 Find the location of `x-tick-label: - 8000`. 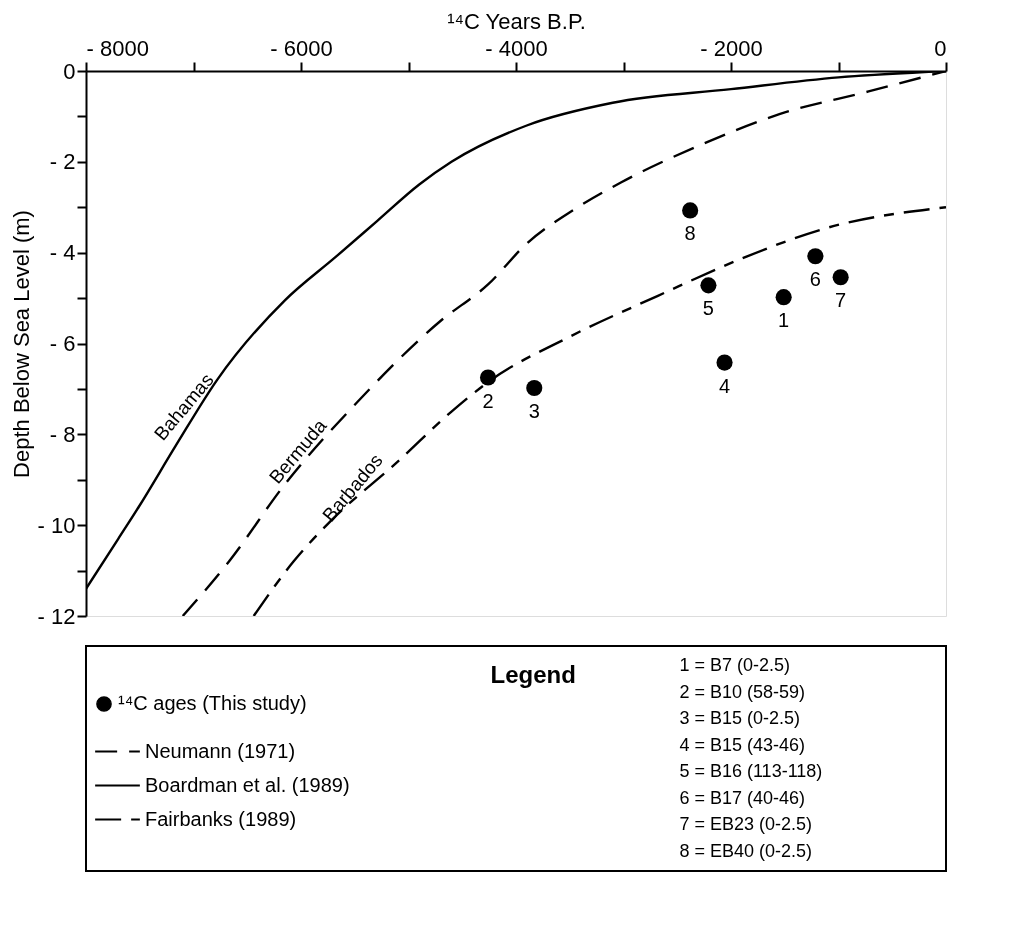

x-tick-label: - 8000 is located at coordinates (117, 48).